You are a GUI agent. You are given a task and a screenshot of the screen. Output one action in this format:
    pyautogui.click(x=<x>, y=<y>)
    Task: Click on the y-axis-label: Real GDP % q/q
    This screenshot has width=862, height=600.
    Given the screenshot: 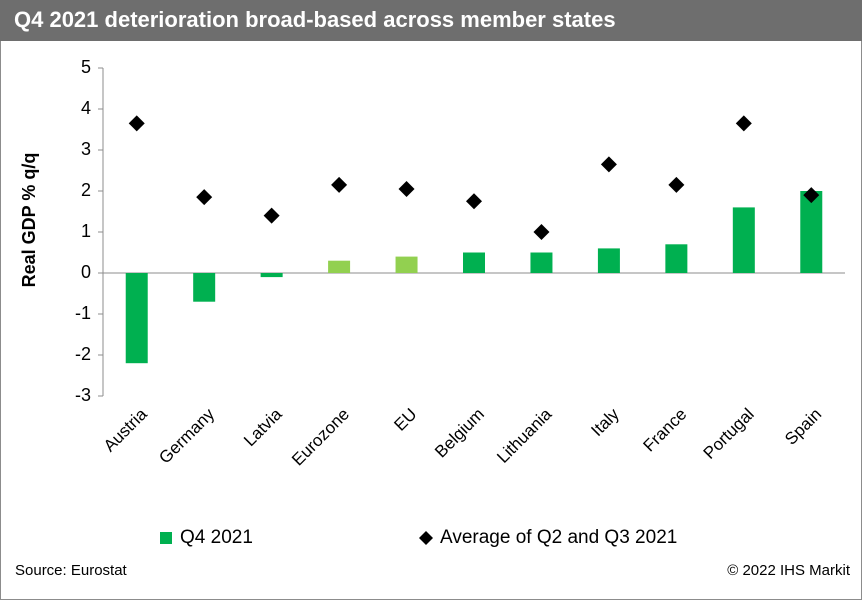 What is the action you would take?
    pyautogui.click(x=29, y=220)
    